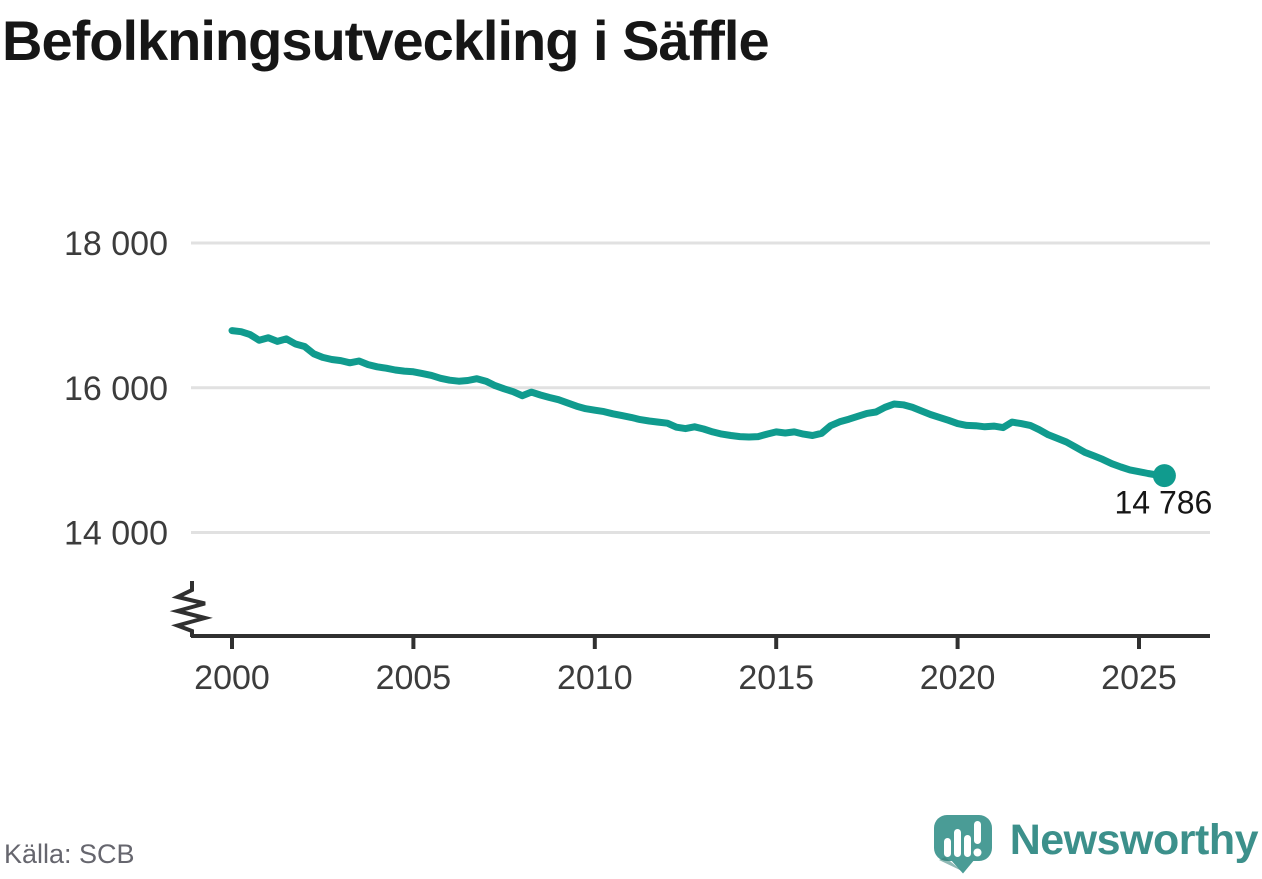 This screenshot has width=1262, height=879. What do you see at coordinates (977, 852) in the screenshot?
I see `logo-exclamation-dot` at bounding box center [977, 852].